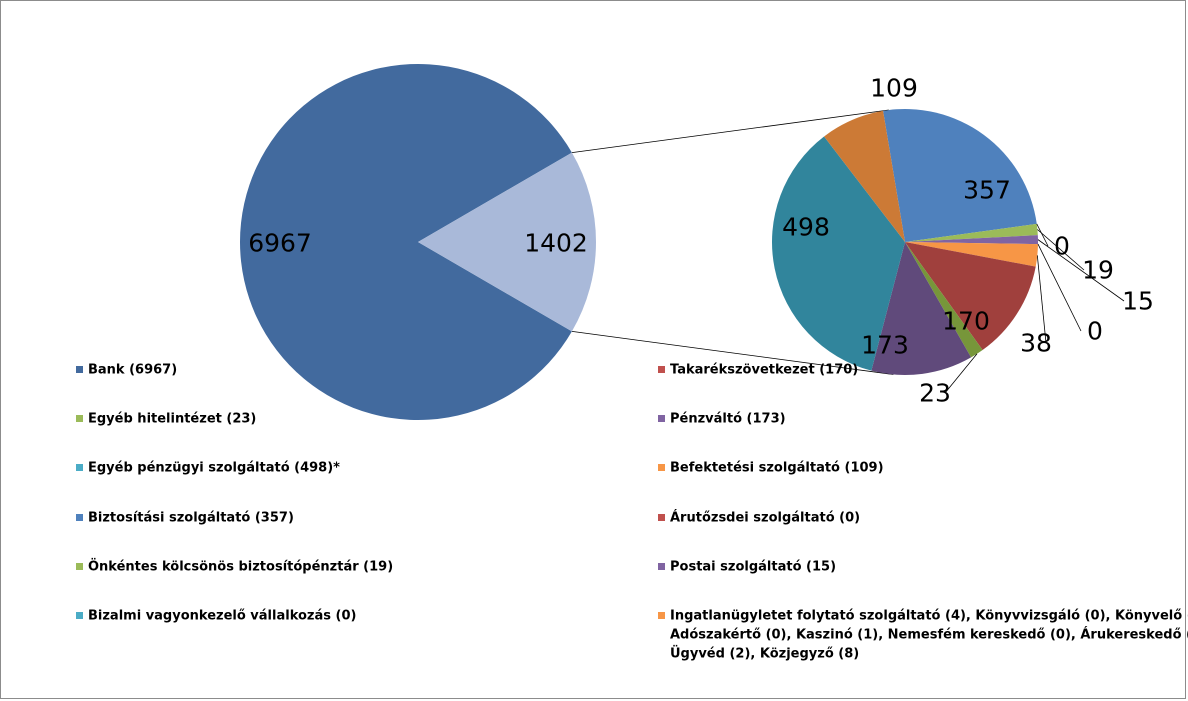 Image resolution: width=1188 pixels, height=701 pixels. Describe the element at coordinates (728, 419) in the screenshot. I see `legend-label: Pénzváltó (173)` at that location.